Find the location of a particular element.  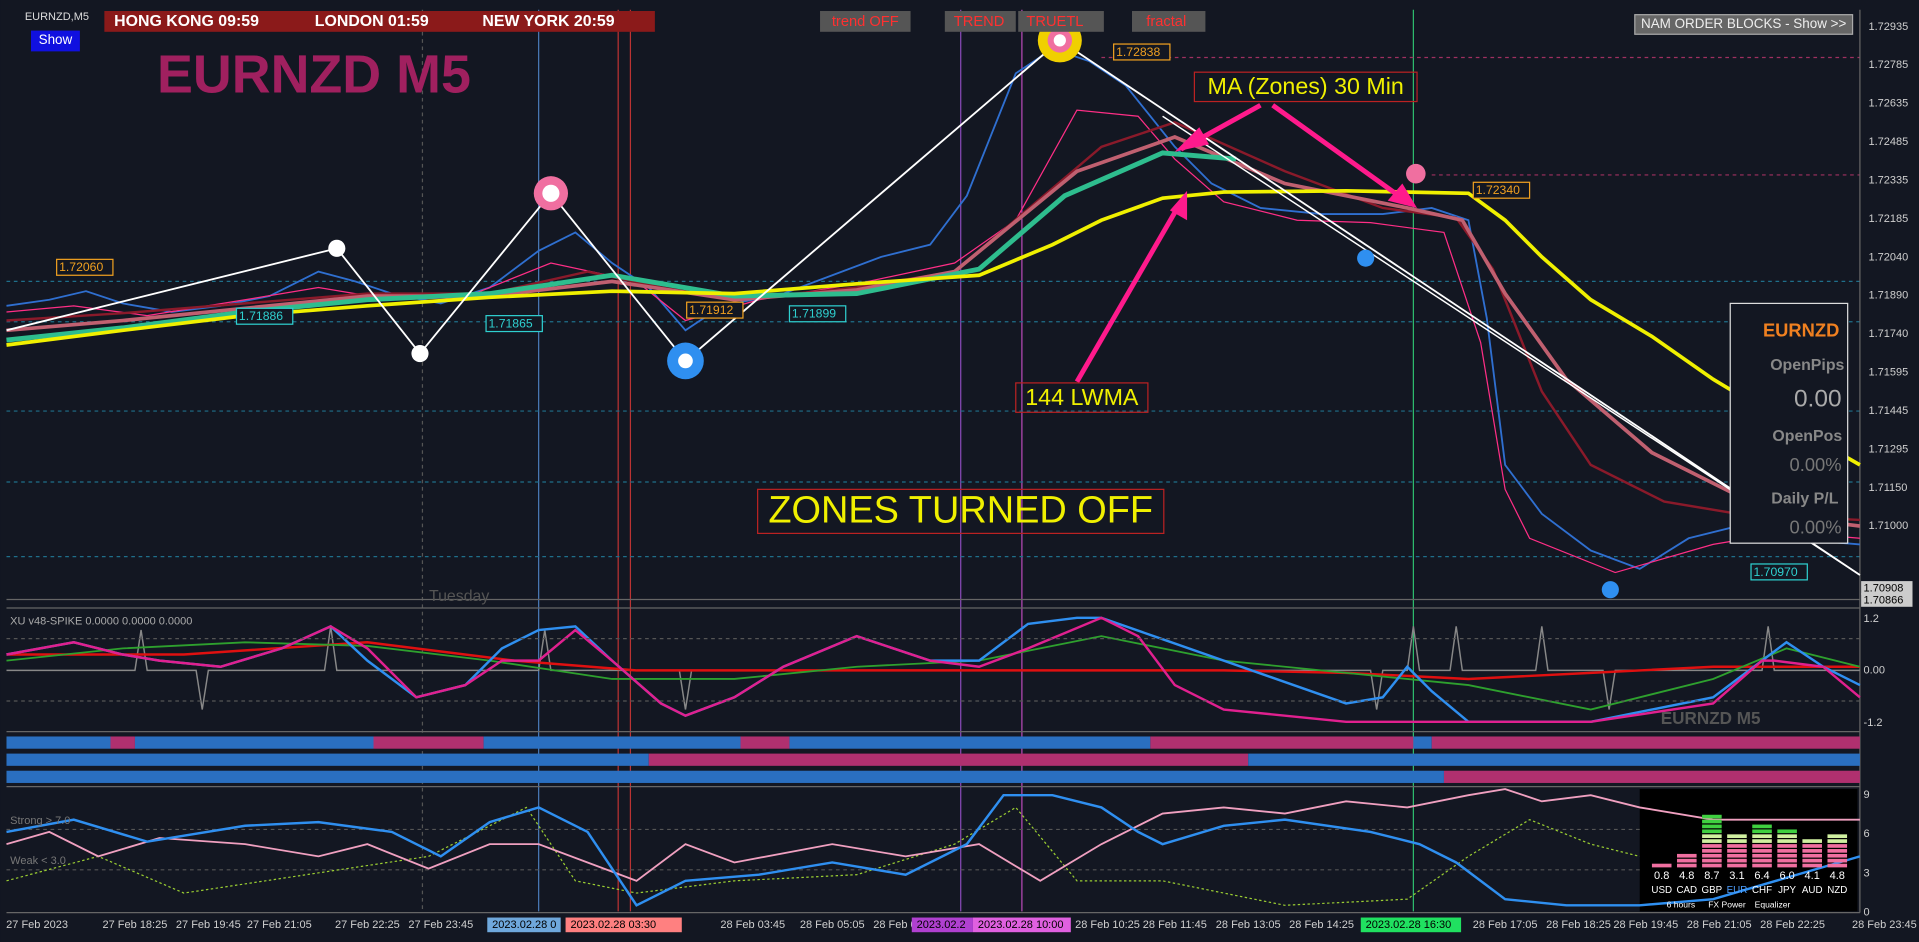

order-blocks-button is located at coordinates (1744, 24).